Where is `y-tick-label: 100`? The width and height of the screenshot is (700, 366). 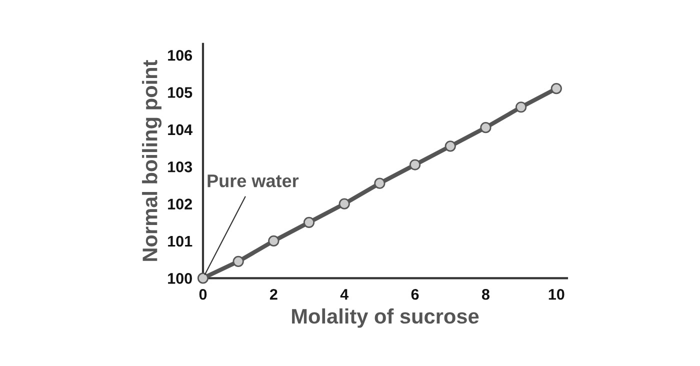
y-tick-label: 100 is located at coordinates (180, 278).